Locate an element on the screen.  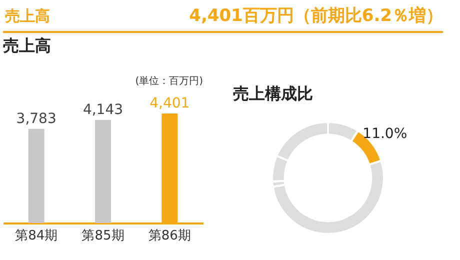
data-label: 4,401 is located at coordinates (170, 103).